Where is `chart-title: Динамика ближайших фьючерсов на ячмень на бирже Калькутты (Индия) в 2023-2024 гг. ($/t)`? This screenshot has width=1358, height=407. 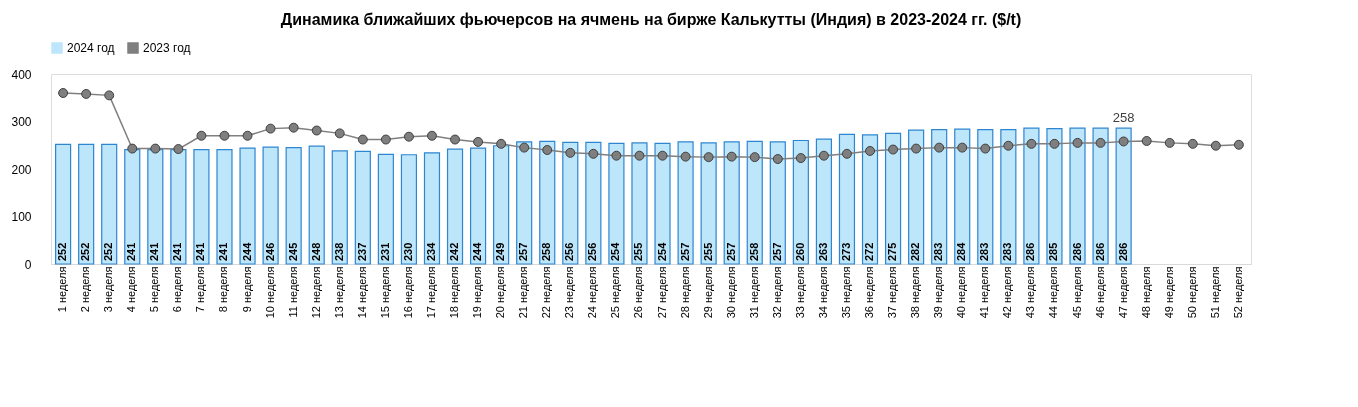 chart-title: Динамика ближайших фьючерсов на ячмень на бирже Калькутты (Индия) в 2023-2024 гг. ($/t) is located at coordinates (651, 19).